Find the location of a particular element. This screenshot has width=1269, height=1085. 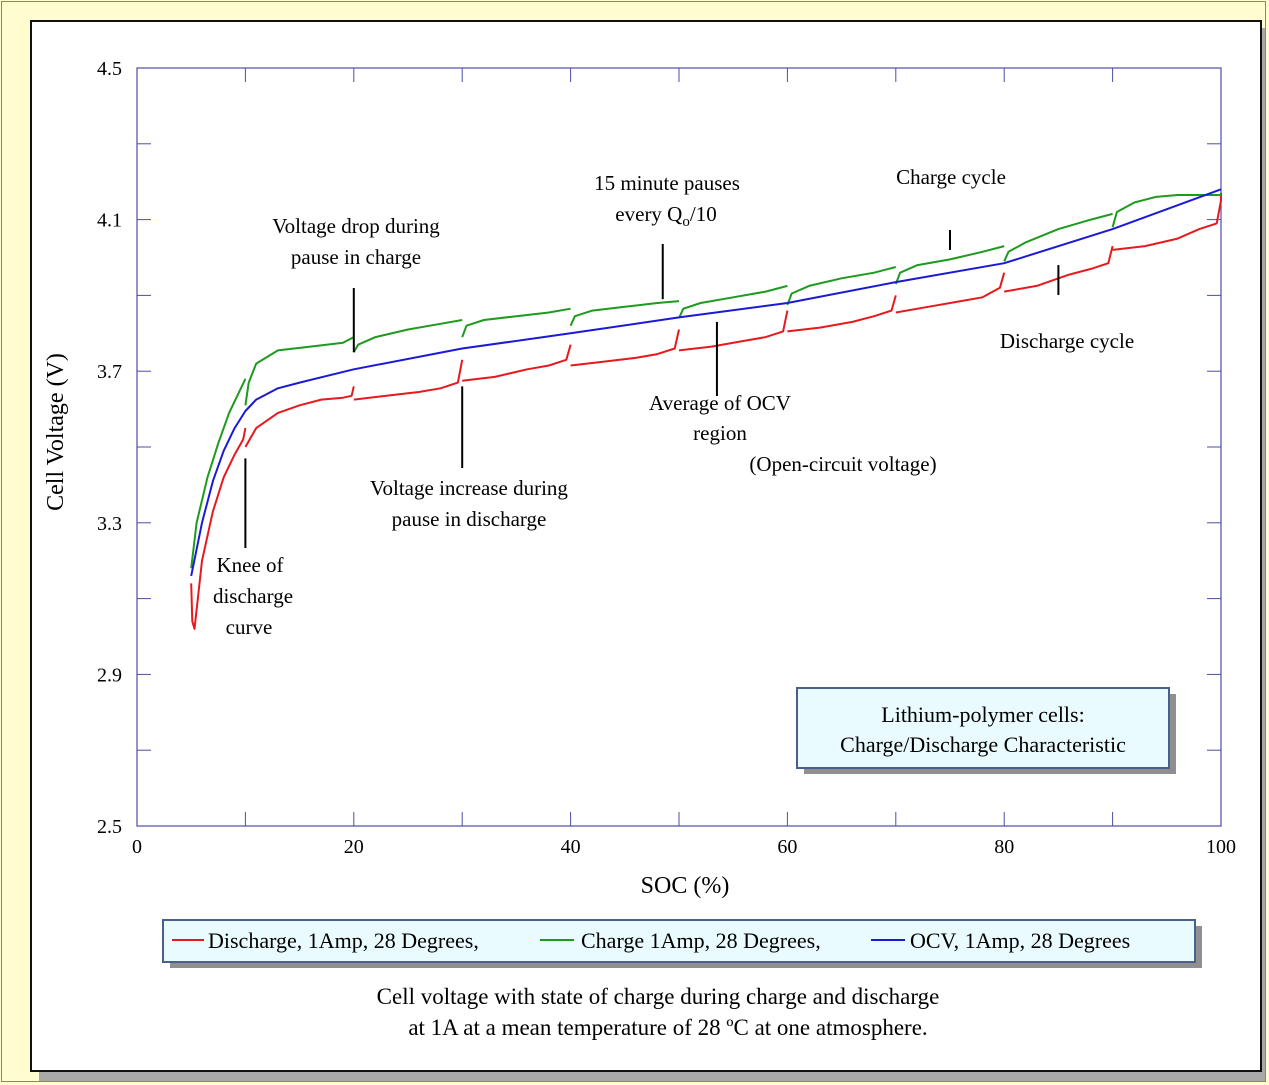

legend-label-discharge: Discharge, 1Amp, 28 Degrees, is located at coordinates (343, 940).